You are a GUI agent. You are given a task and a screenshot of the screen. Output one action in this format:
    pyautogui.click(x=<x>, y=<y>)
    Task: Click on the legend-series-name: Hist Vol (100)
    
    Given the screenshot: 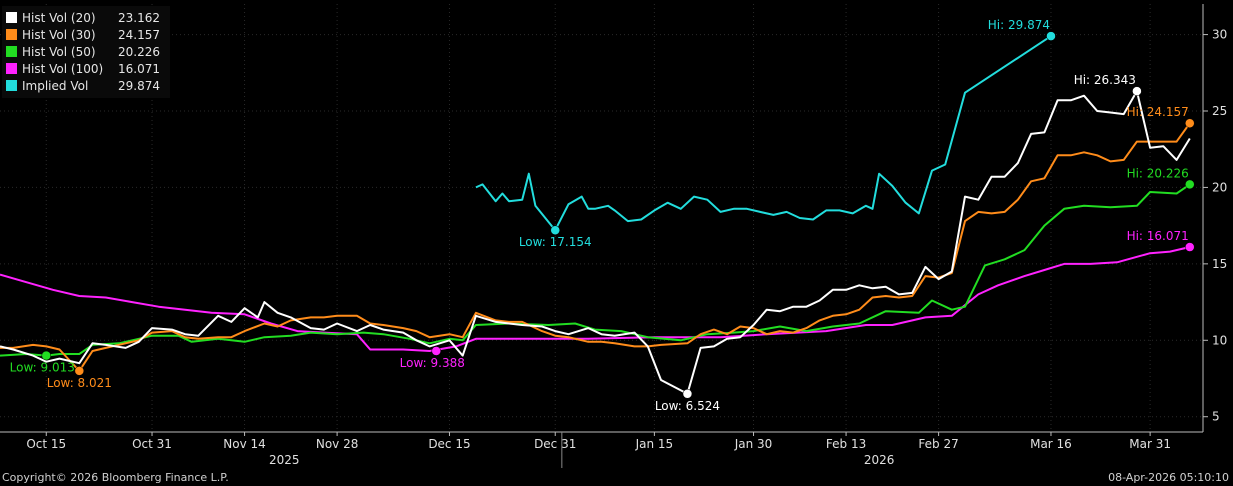 What is the action you would take?
    pyautogui.click(x=63, y=68)
    